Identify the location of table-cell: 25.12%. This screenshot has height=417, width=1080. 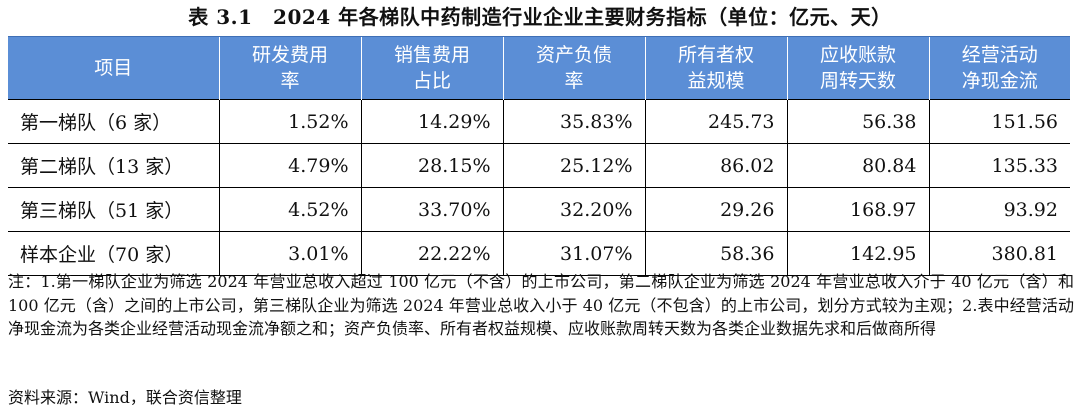
(573, 165).